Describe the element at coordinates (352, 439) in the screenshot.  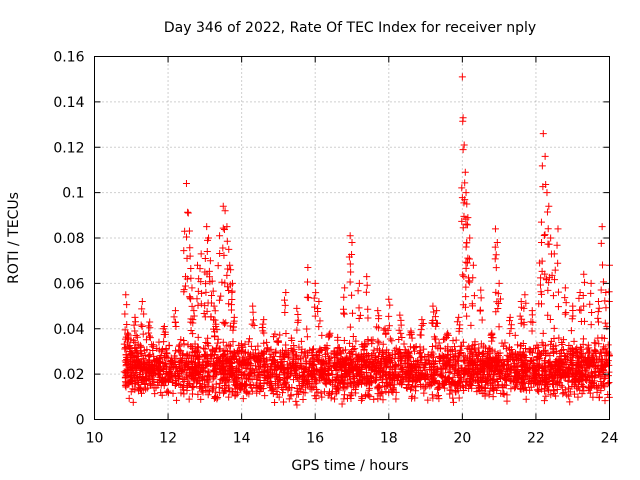
I see `x-tick-labels: 10 12 14 16 18 20 22 24` at that location.